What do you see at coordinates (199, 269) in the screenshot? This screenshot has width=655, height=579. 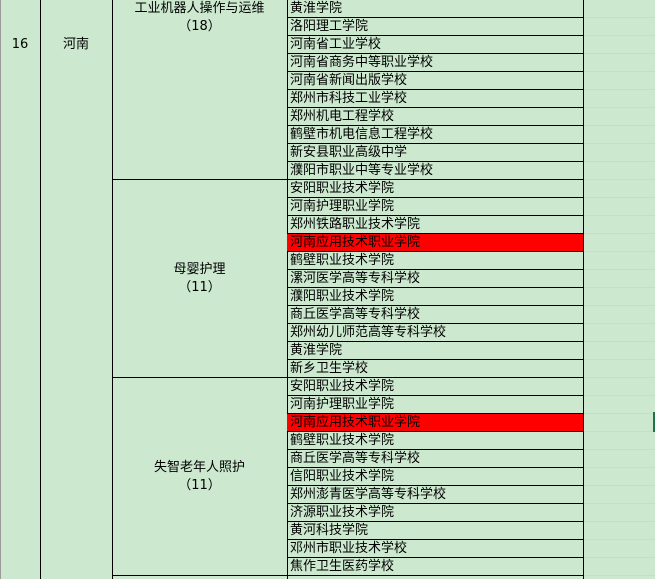 I see `major-name: 母婴护理` at bounding box center [199, 269].